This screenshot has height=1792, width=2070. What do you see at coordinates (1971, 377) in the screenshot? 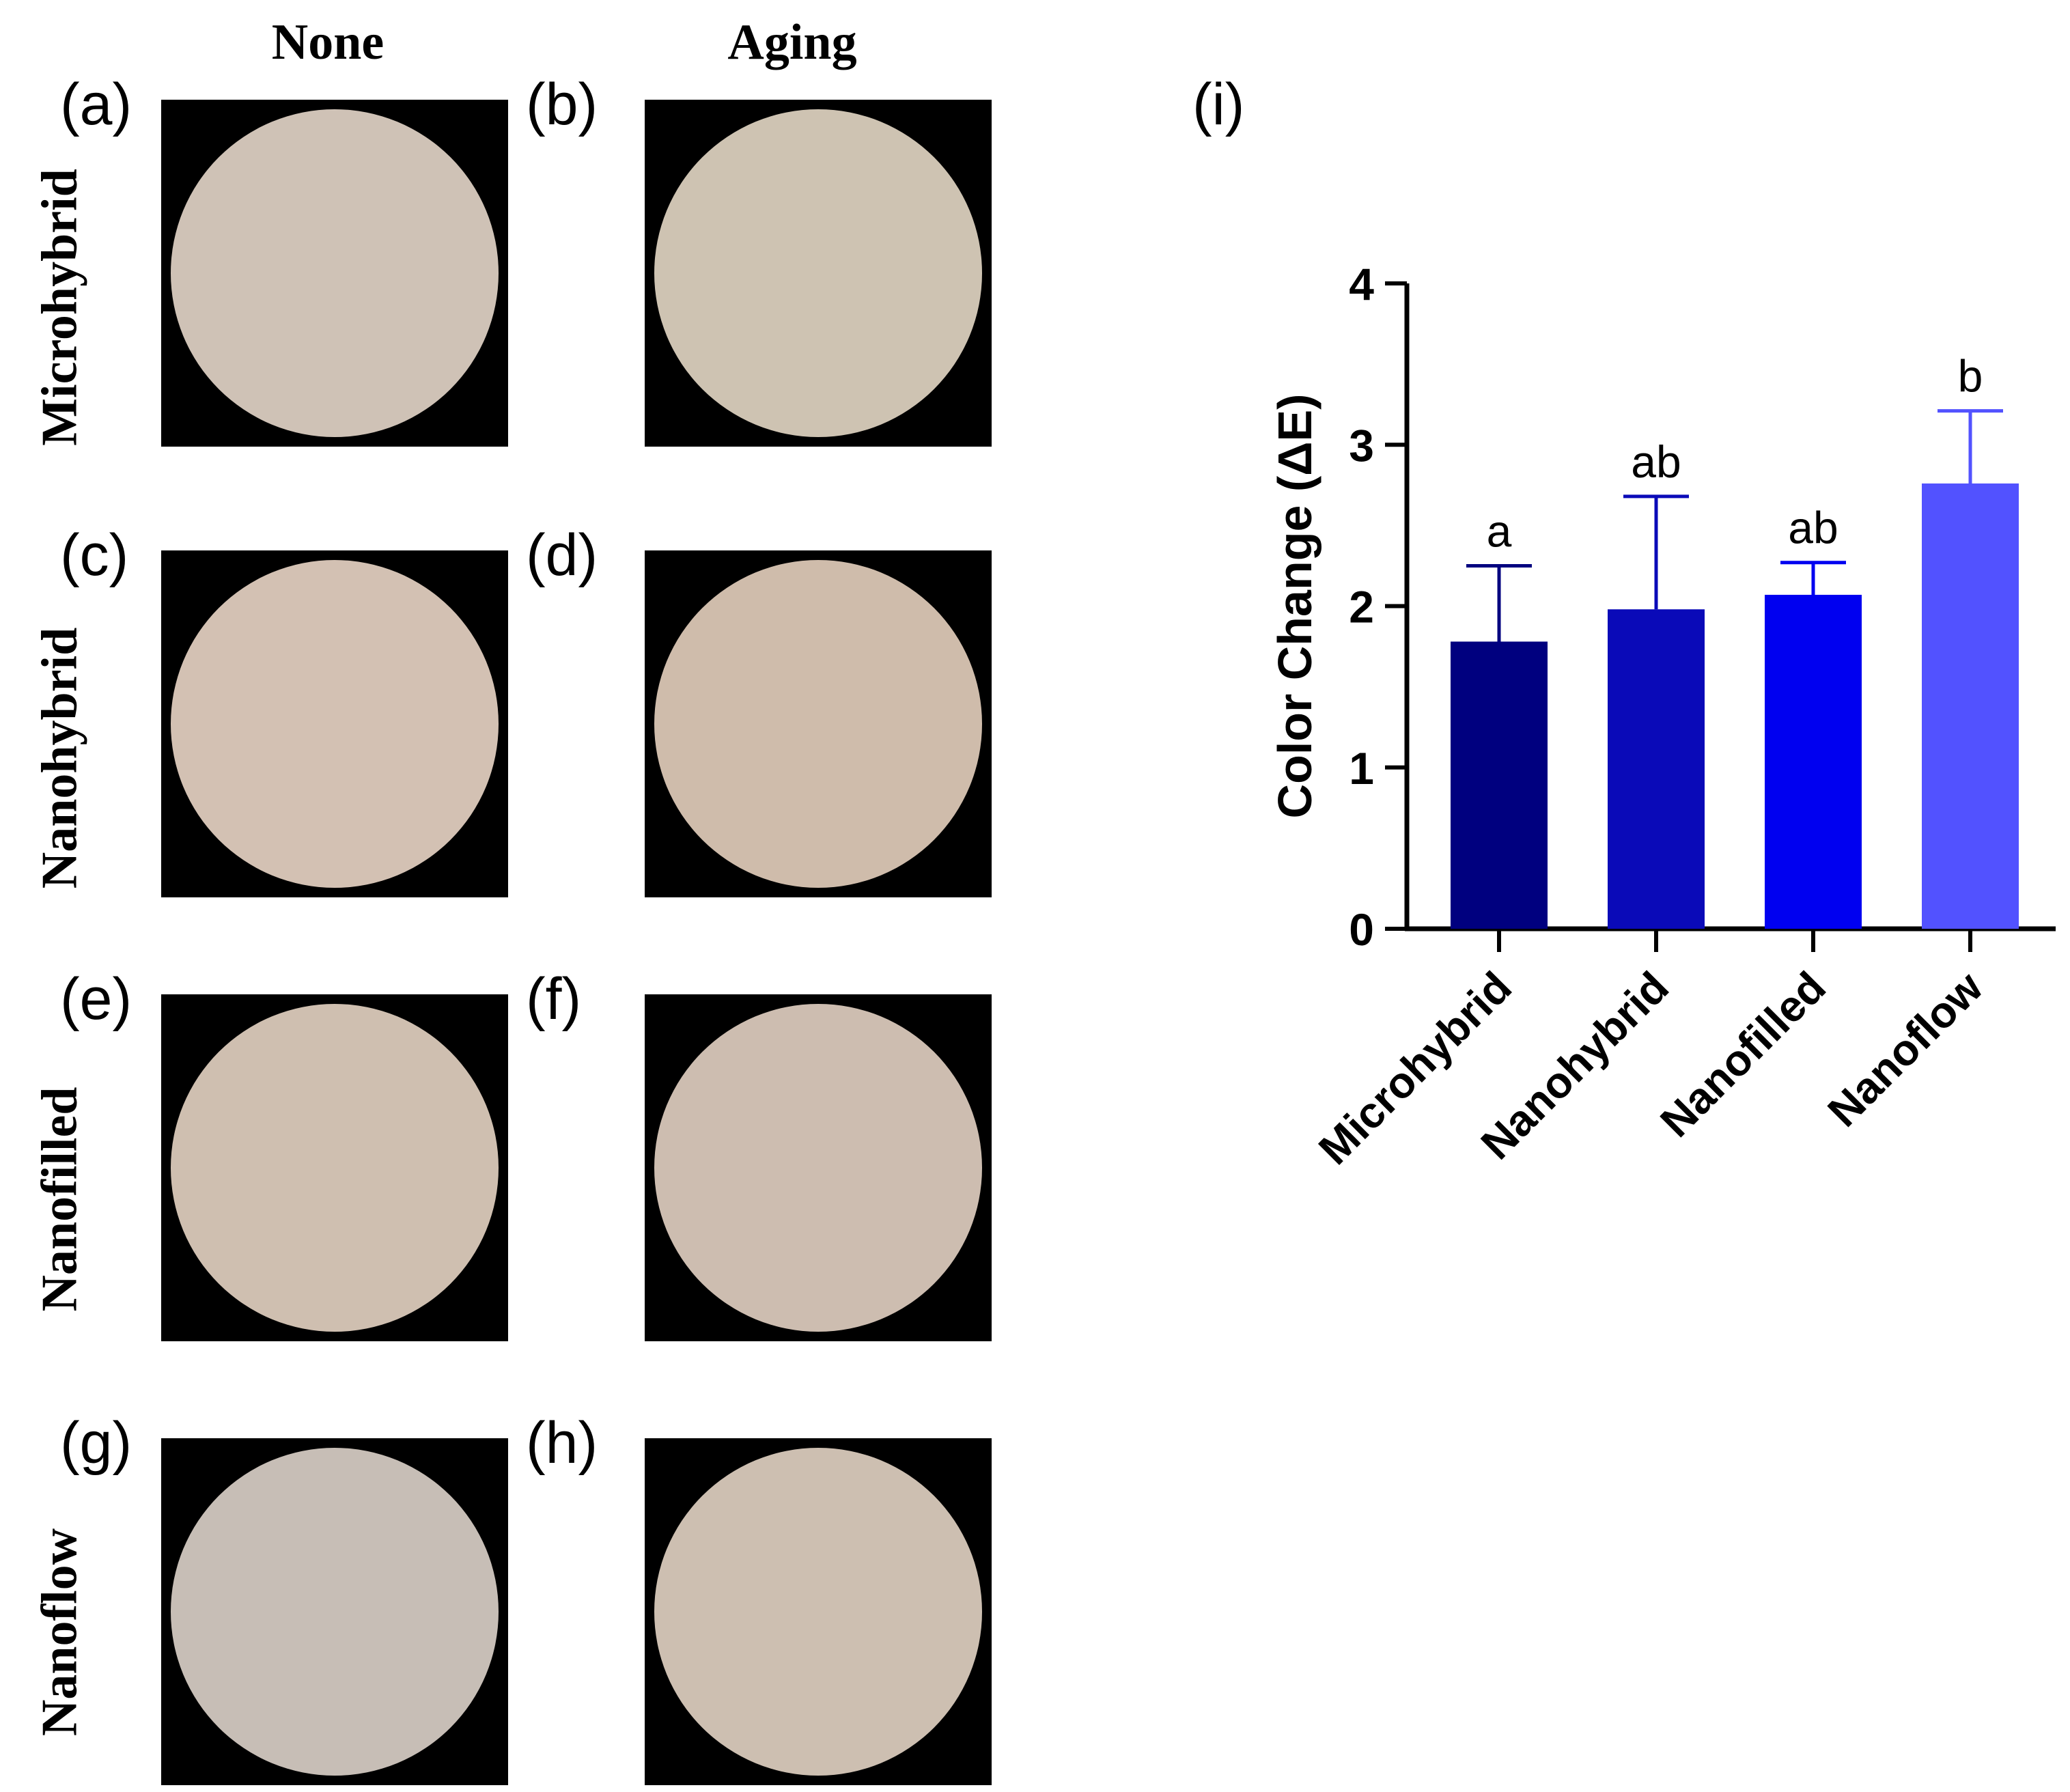
I see `significance-label: b` at bounding box center [1971, 377].